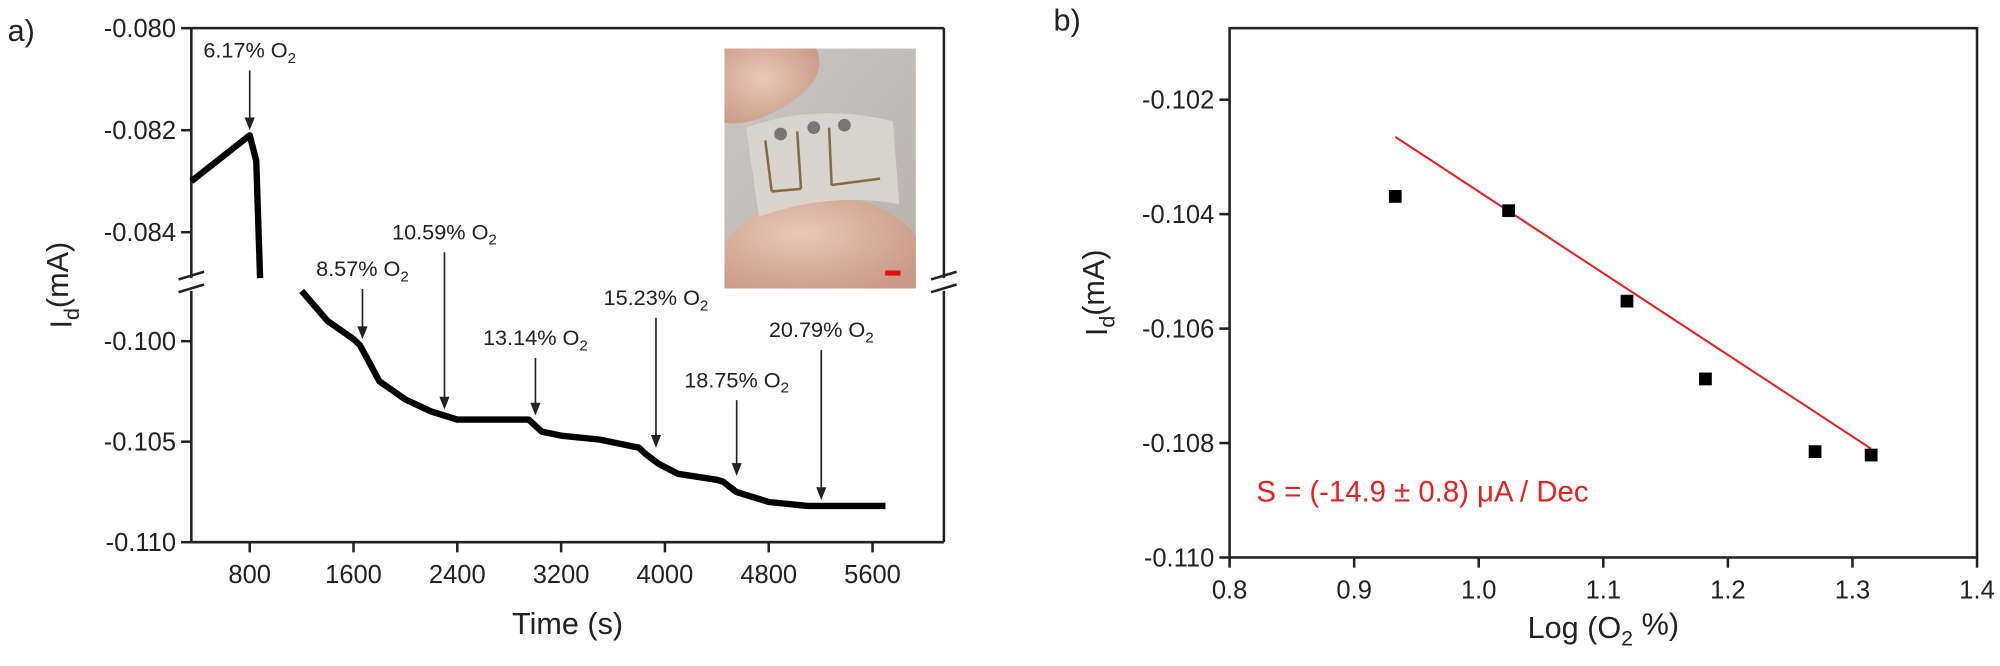 This screenshot has height=666, width=2000. I want to click on x-tick-label: 5600, so click(872, 575).